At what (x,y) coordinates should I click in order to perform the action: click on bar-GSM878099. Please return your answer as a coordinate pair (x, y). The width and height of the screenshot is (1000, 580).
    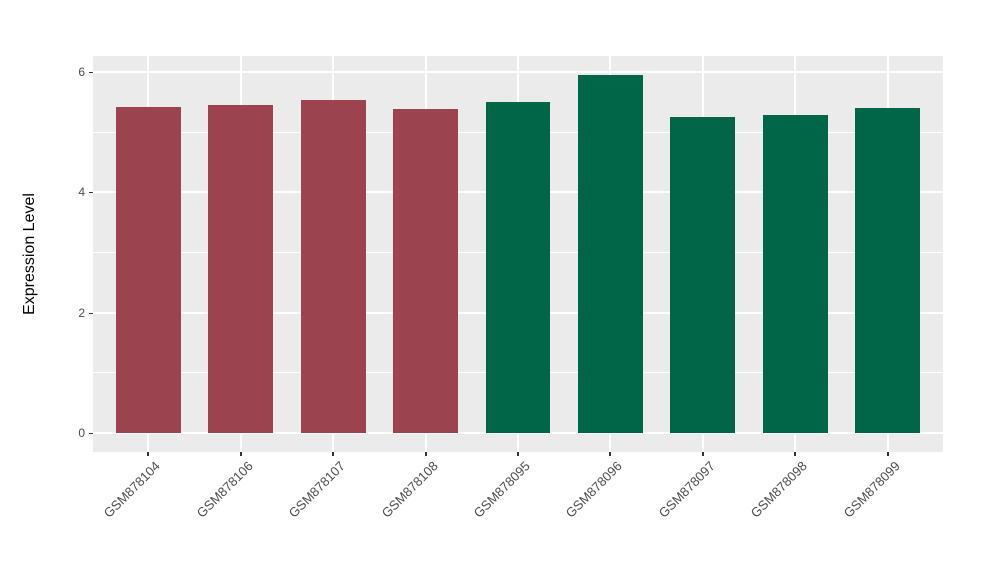
    Looking at the image, I should click on (887, 270).